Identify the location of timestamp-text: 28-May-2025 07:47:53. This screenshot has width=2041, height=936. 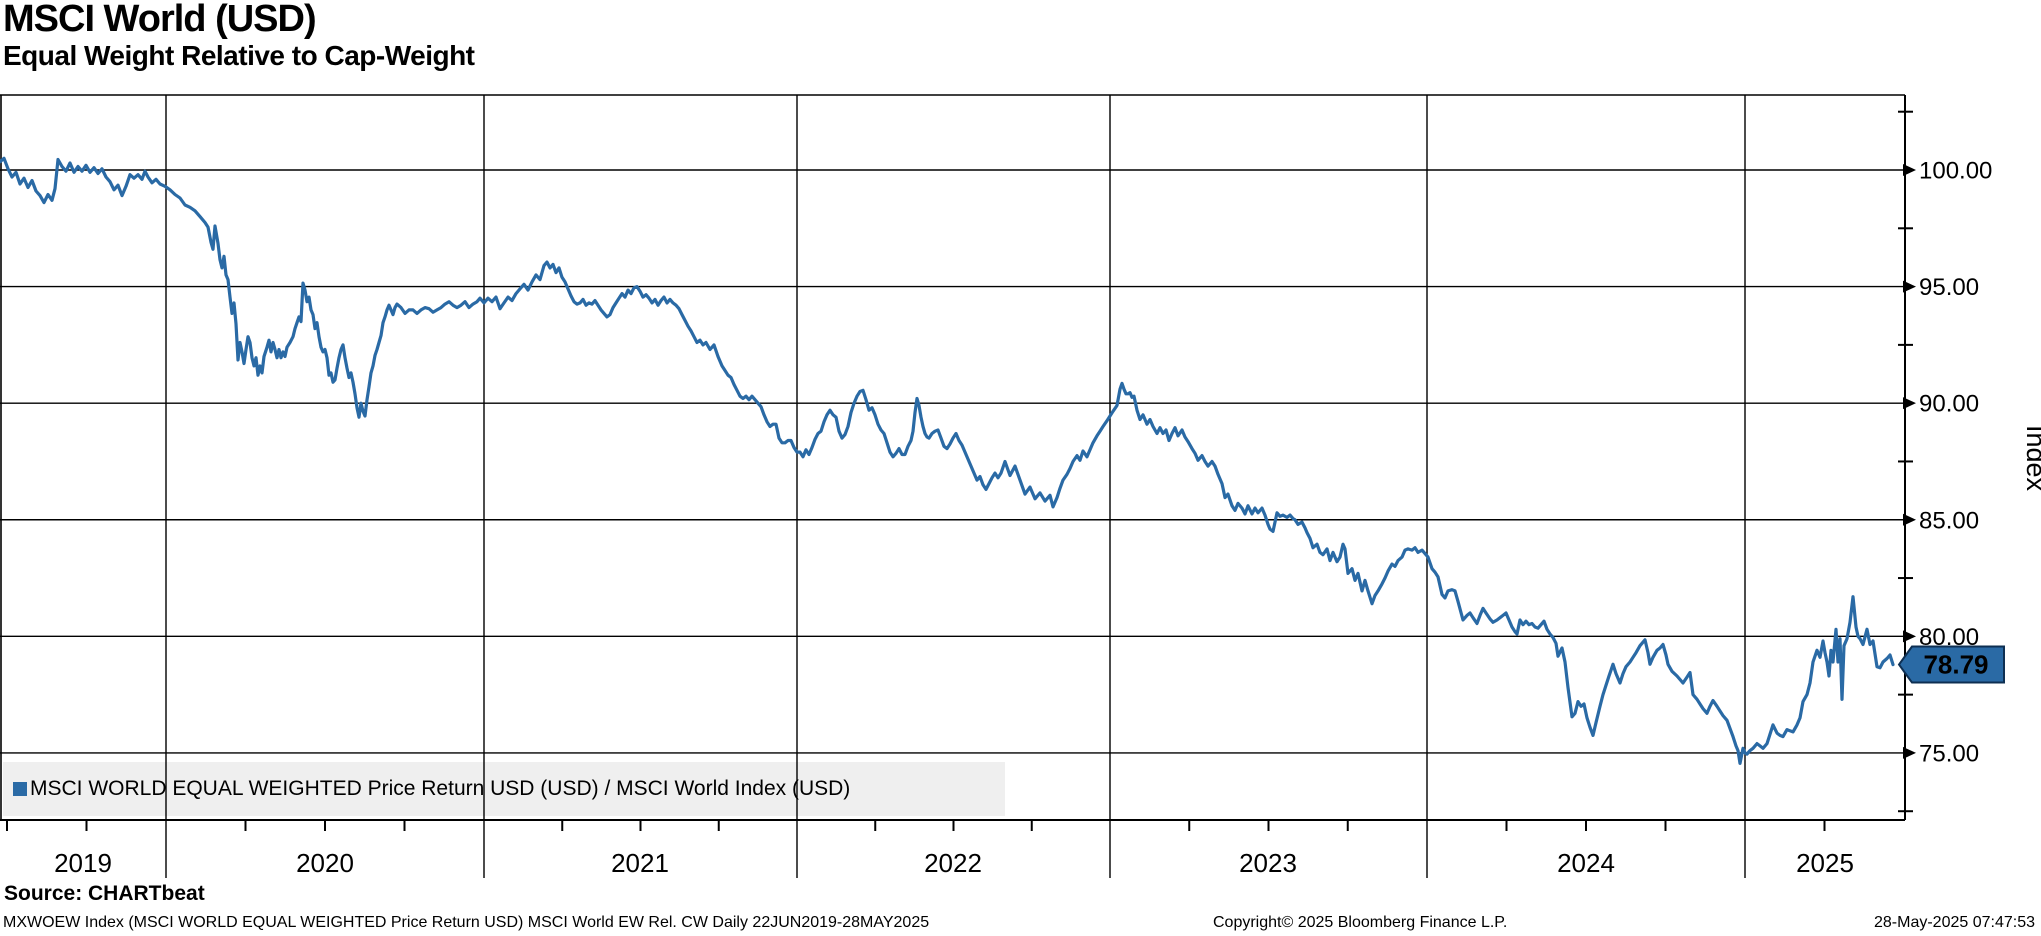
(1954, 922).